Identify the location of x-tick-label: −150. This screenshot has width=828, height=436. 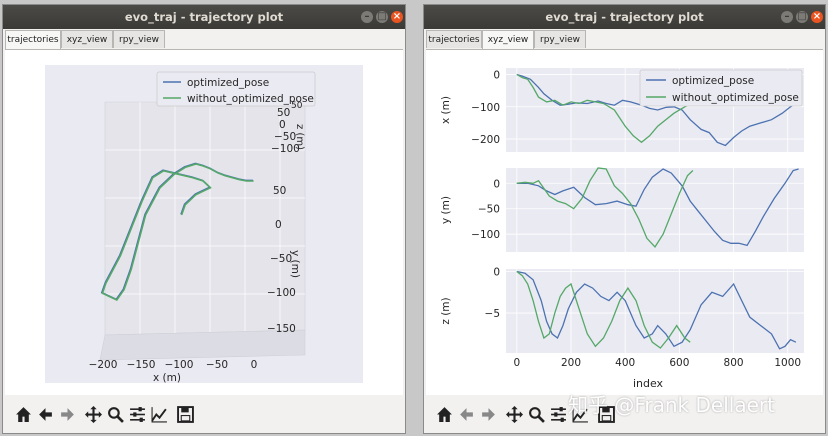
(141, 365).